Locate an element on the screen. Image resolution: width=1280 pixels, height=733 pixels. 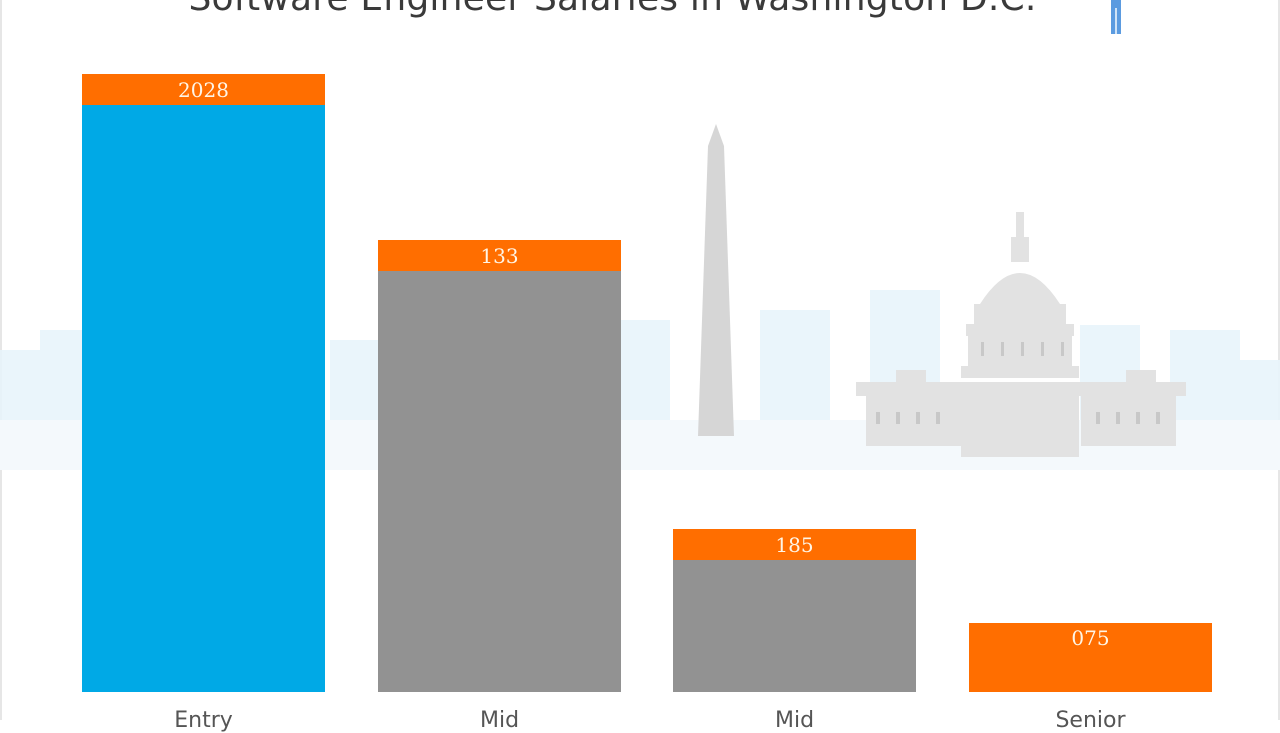
bar-value-label: 133 is located at coordinates (499, 255).